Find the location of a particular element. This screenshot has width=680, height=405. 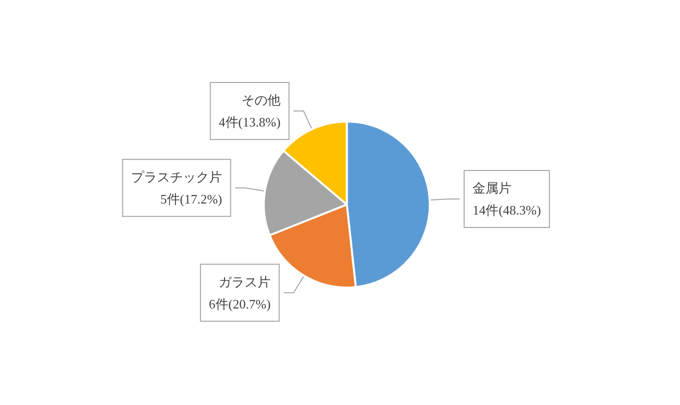

data-label: 4件(13.8%) is located at coordinates (249, 122).